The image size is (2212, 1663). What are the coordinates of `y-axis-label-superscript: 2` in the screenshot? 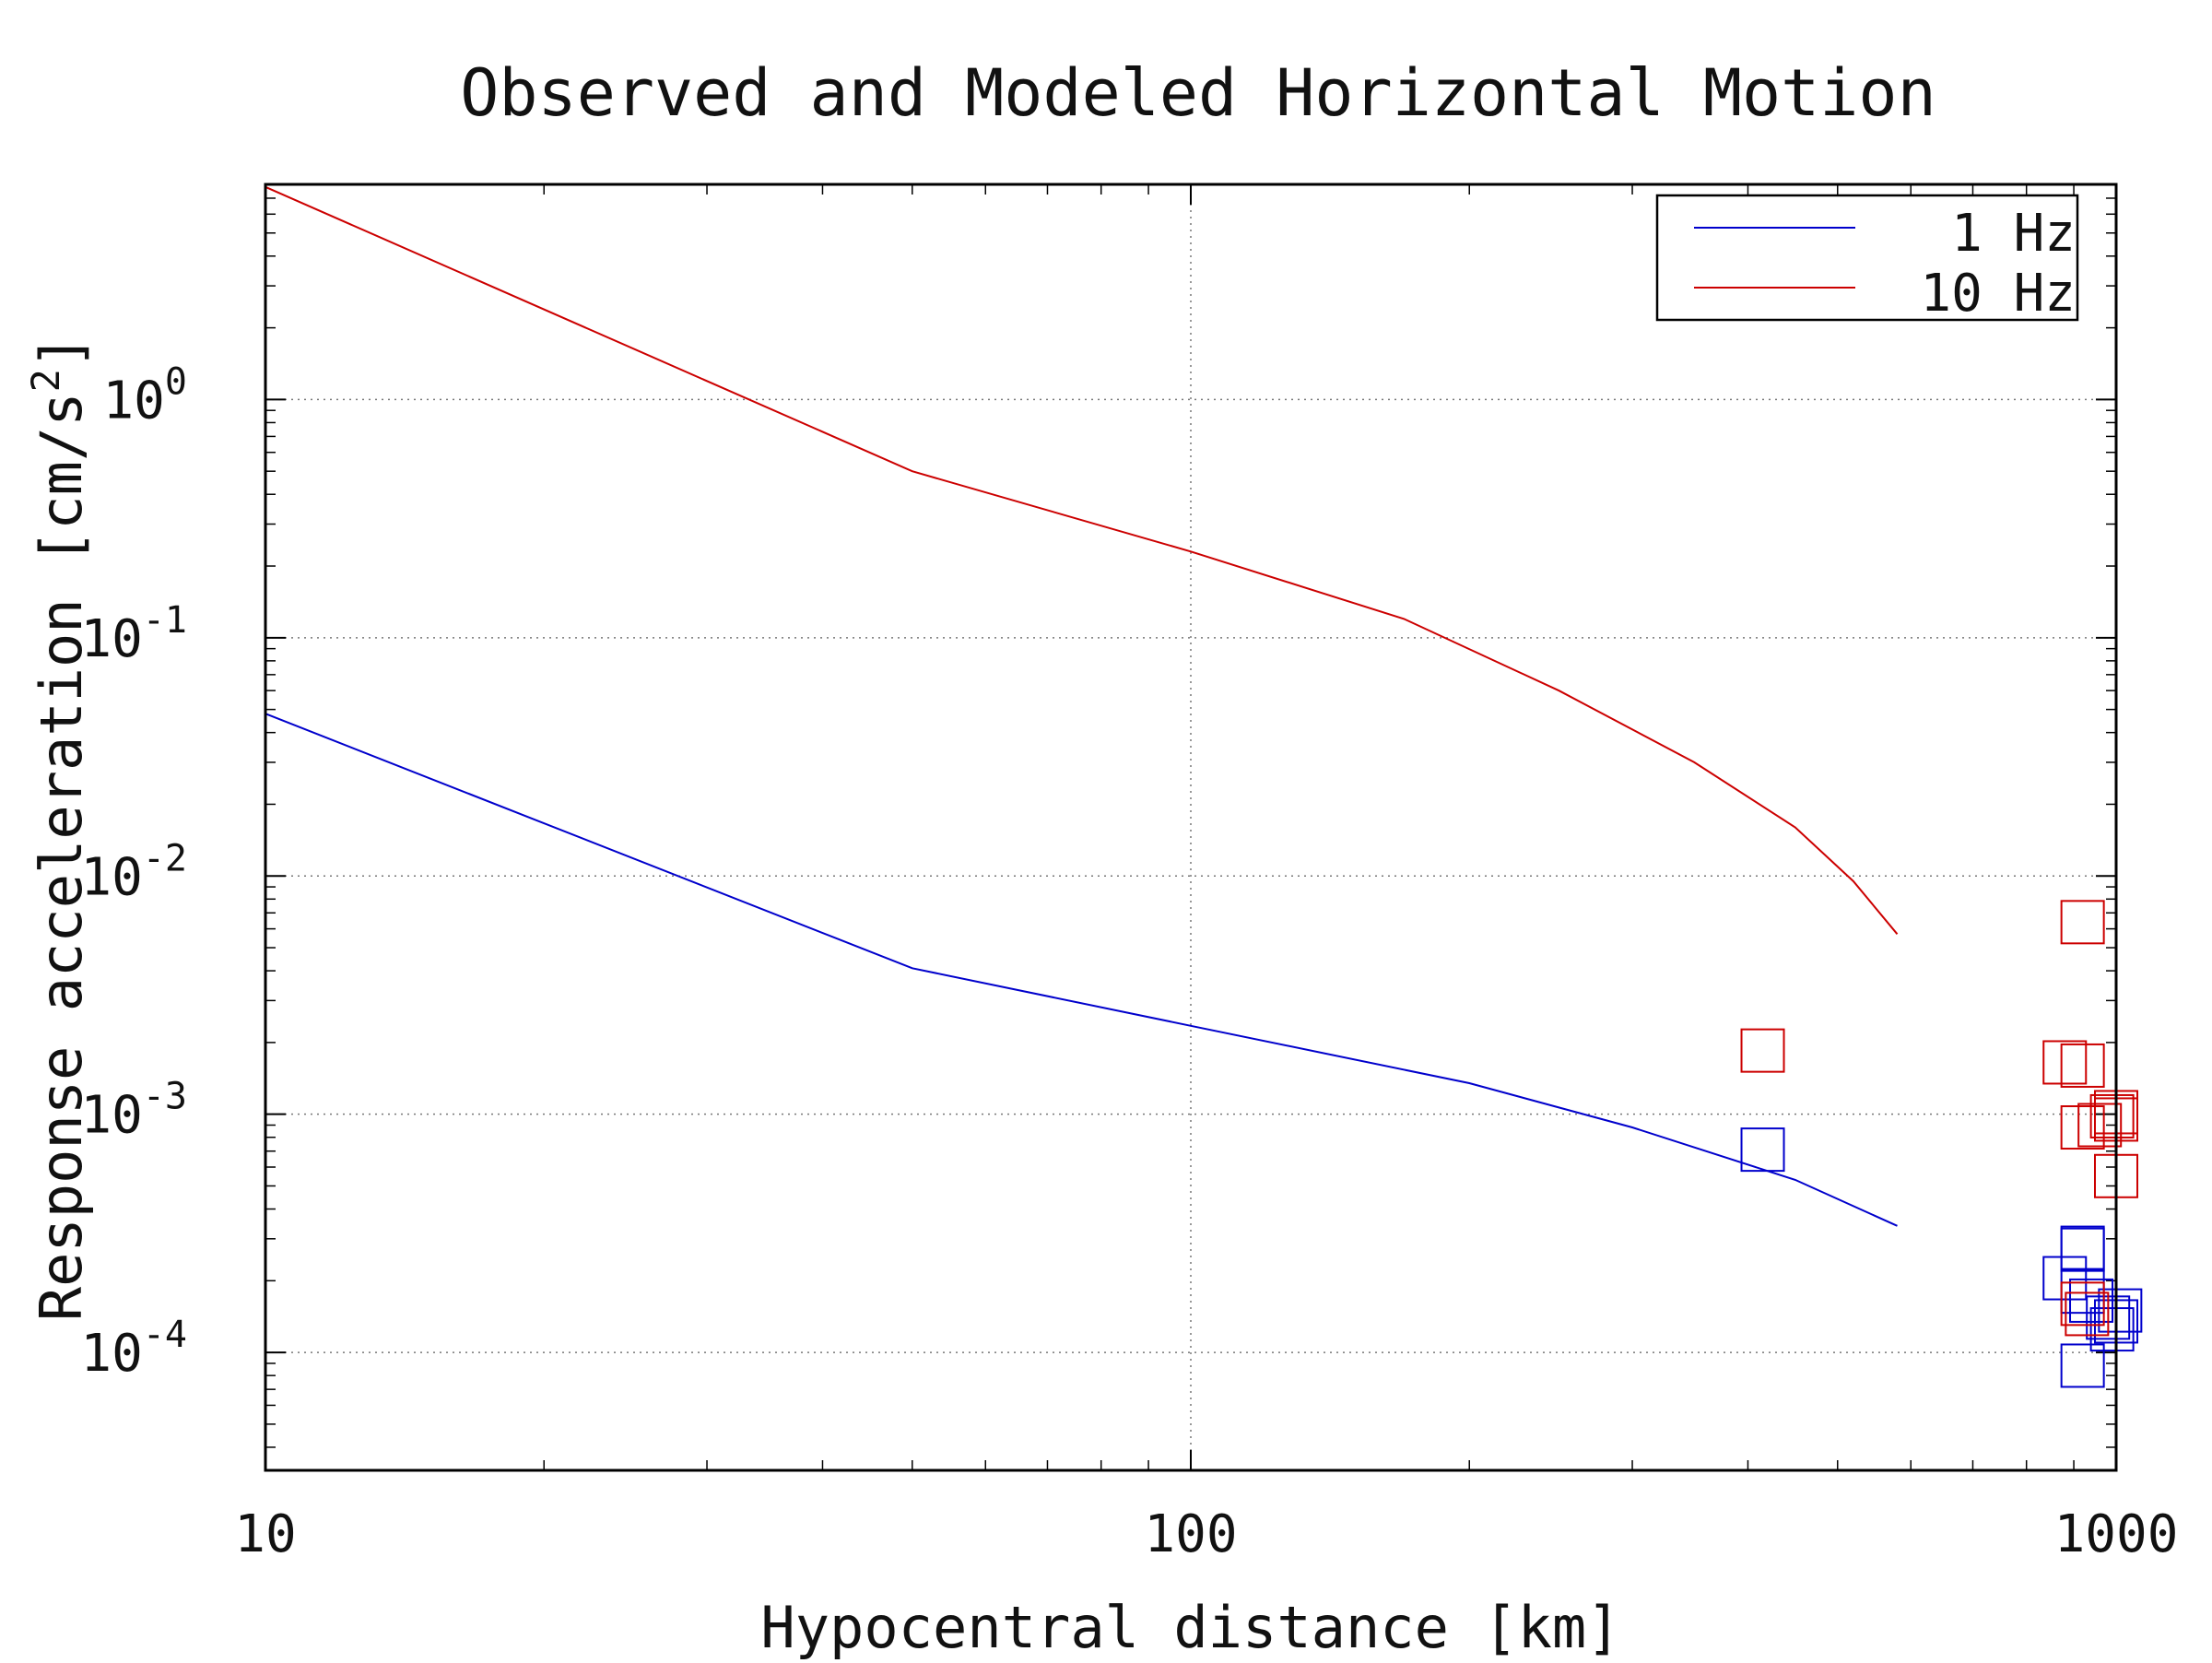 It's located at (45, 380).